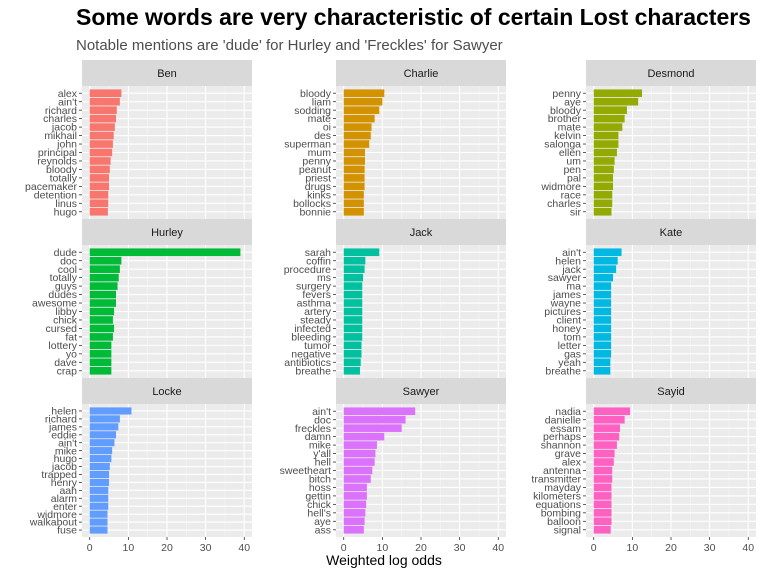 The height and width of the screenshot is (576, 768). Describe the element at coordinates (322, 420) in the screenshot. I see `category-label: doc` at that location.